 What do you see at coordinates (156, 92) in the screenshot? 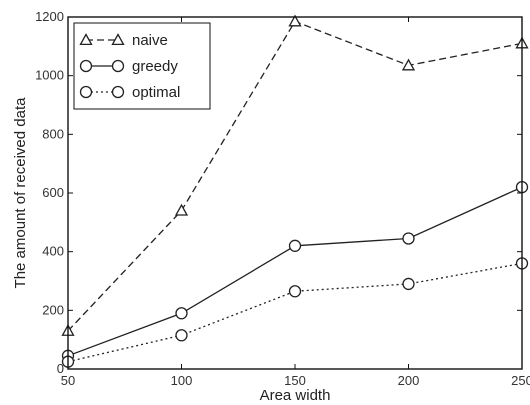
I see `legend-label-optimal: optimal` at bounding box center [156, 92].